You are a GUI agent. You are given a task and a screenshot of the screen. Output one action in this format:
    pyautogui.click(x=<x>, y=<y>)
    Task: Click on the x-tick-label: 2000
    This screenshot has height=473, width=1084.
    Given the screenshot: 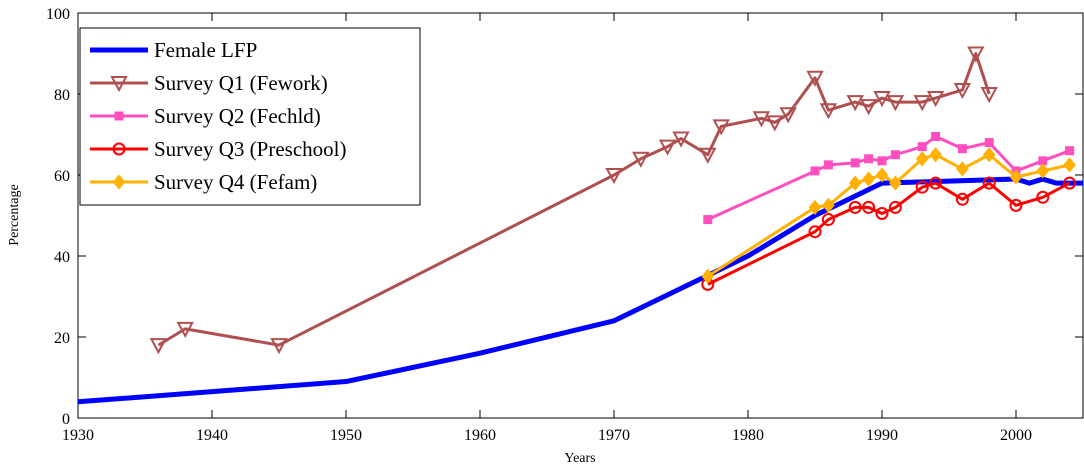 What is the action you would take?
    pyautogui.click(x=1016, y=435)
    